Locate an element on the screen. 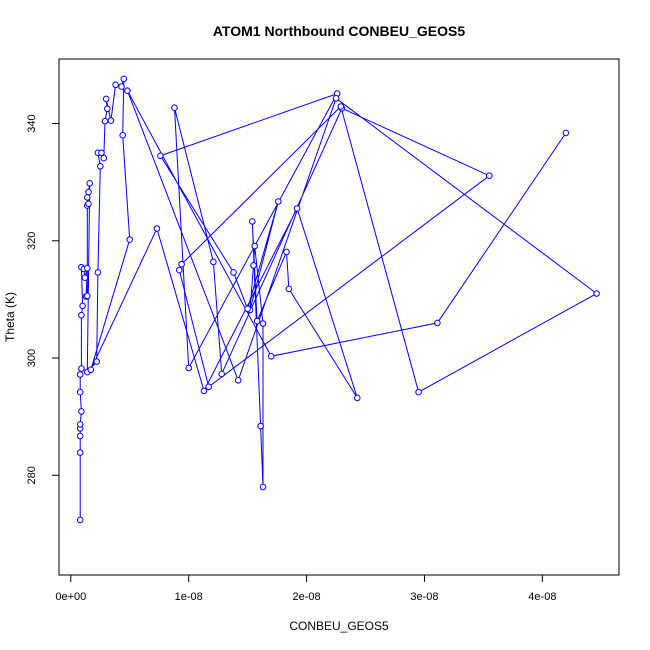  y-axis: 280 300 320 340 is located at coordinates (43, 299).